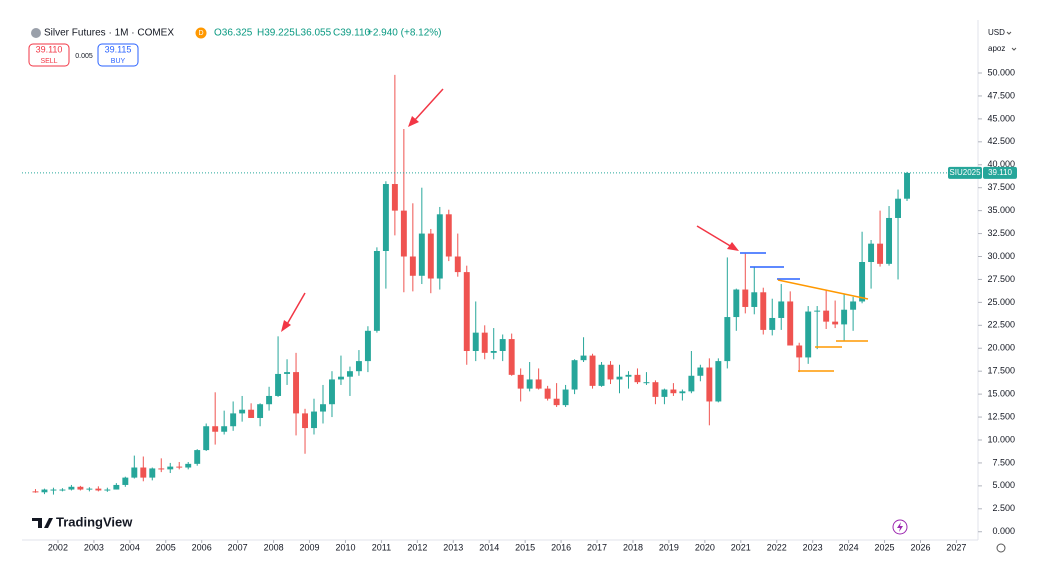 The height and width of the screenshot is (572, 1041). Describe the element at coordinates (1001, 141) in the screenshot. I see `y-tick-label: 42.500` at that location.